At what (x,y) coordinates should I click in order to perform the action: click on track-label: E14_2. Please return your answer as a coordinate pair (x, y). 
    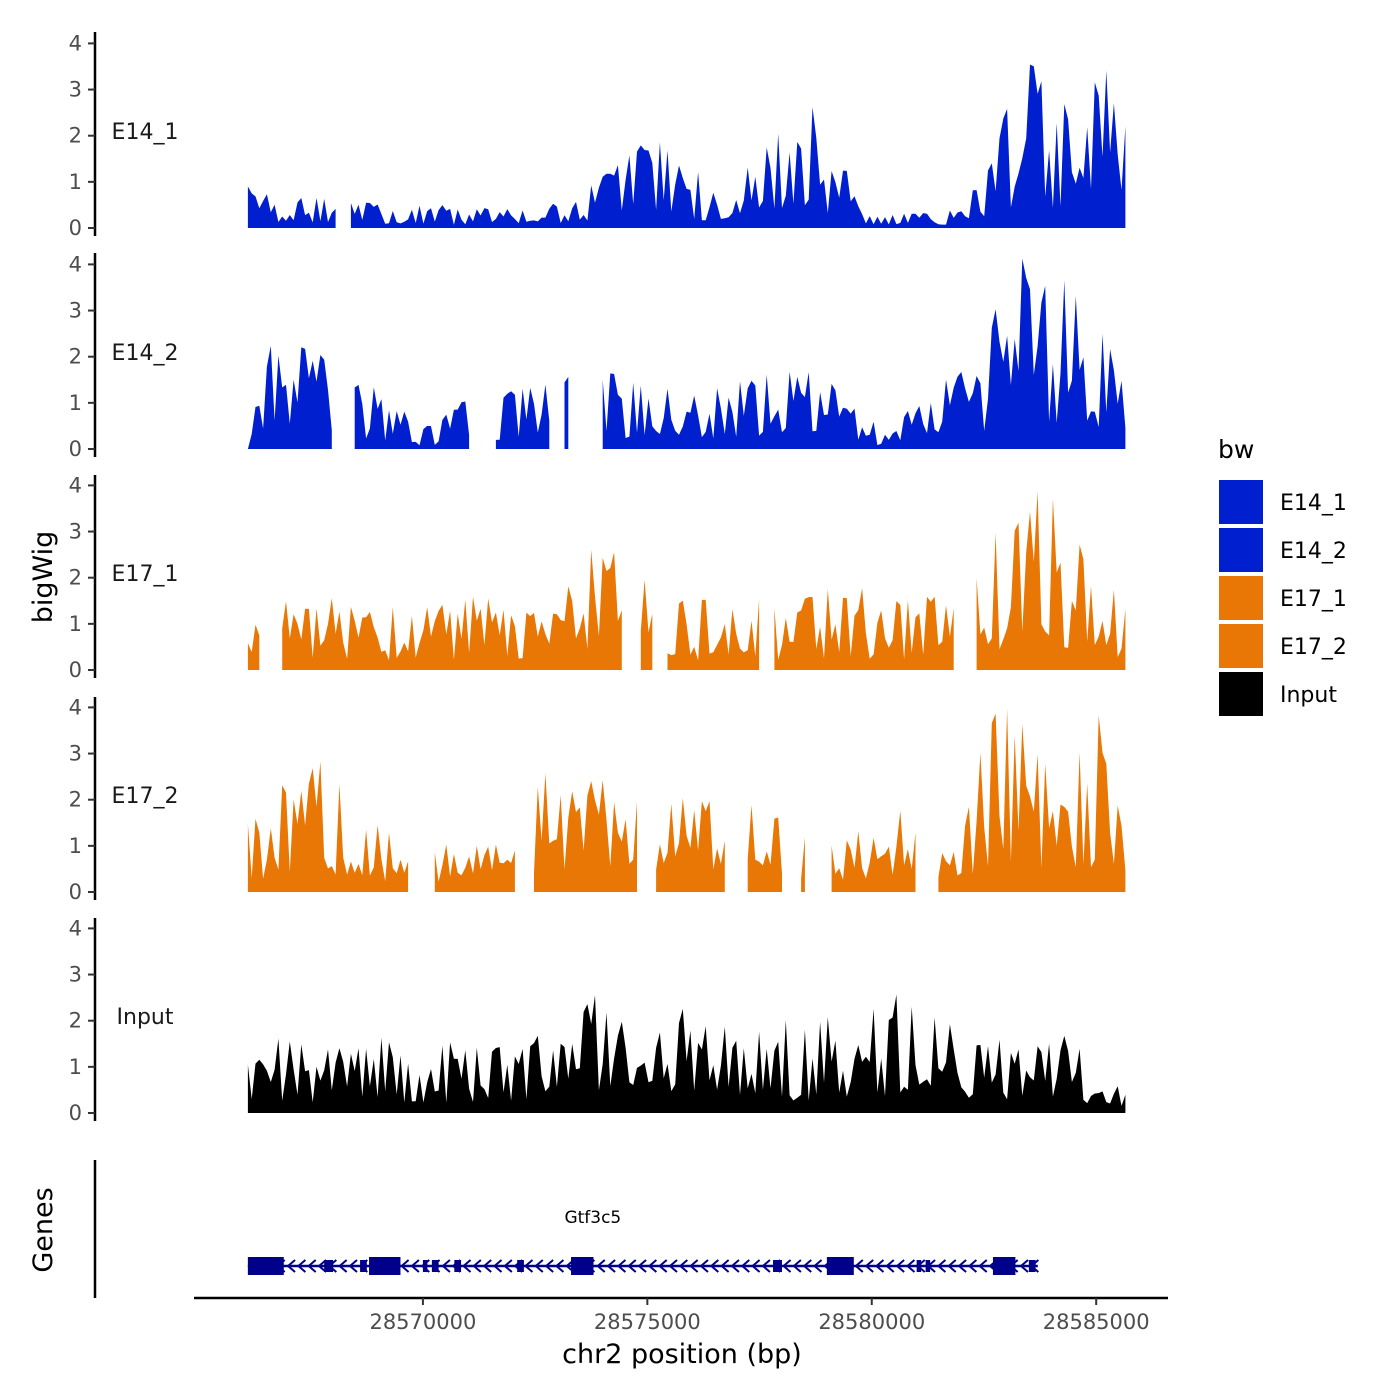
    Looking at the image, I should click on (145, 353).